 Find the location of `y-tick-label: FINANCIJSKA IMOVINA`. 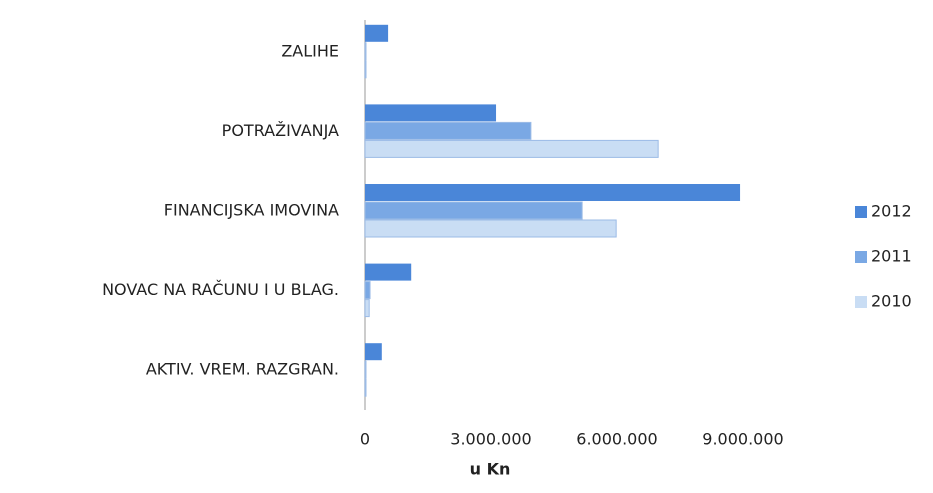

y-tick-label: FINANCIJSKA IMOVINA is located at coordinates (251, 210).